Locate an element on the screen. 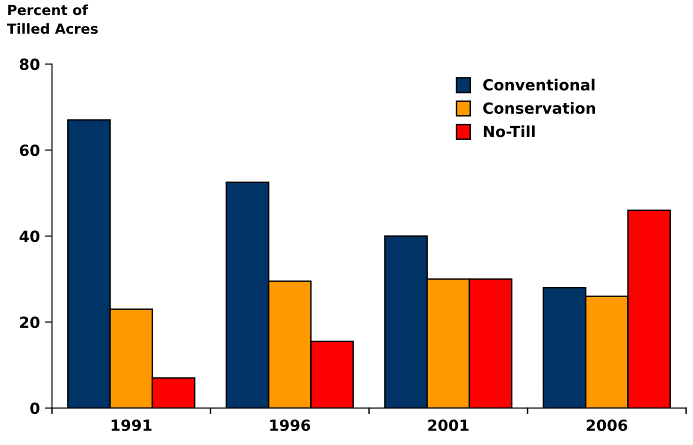 This screenshot has height=445, width=693. legend-label: Conservation is located at coordinates (539, 108).